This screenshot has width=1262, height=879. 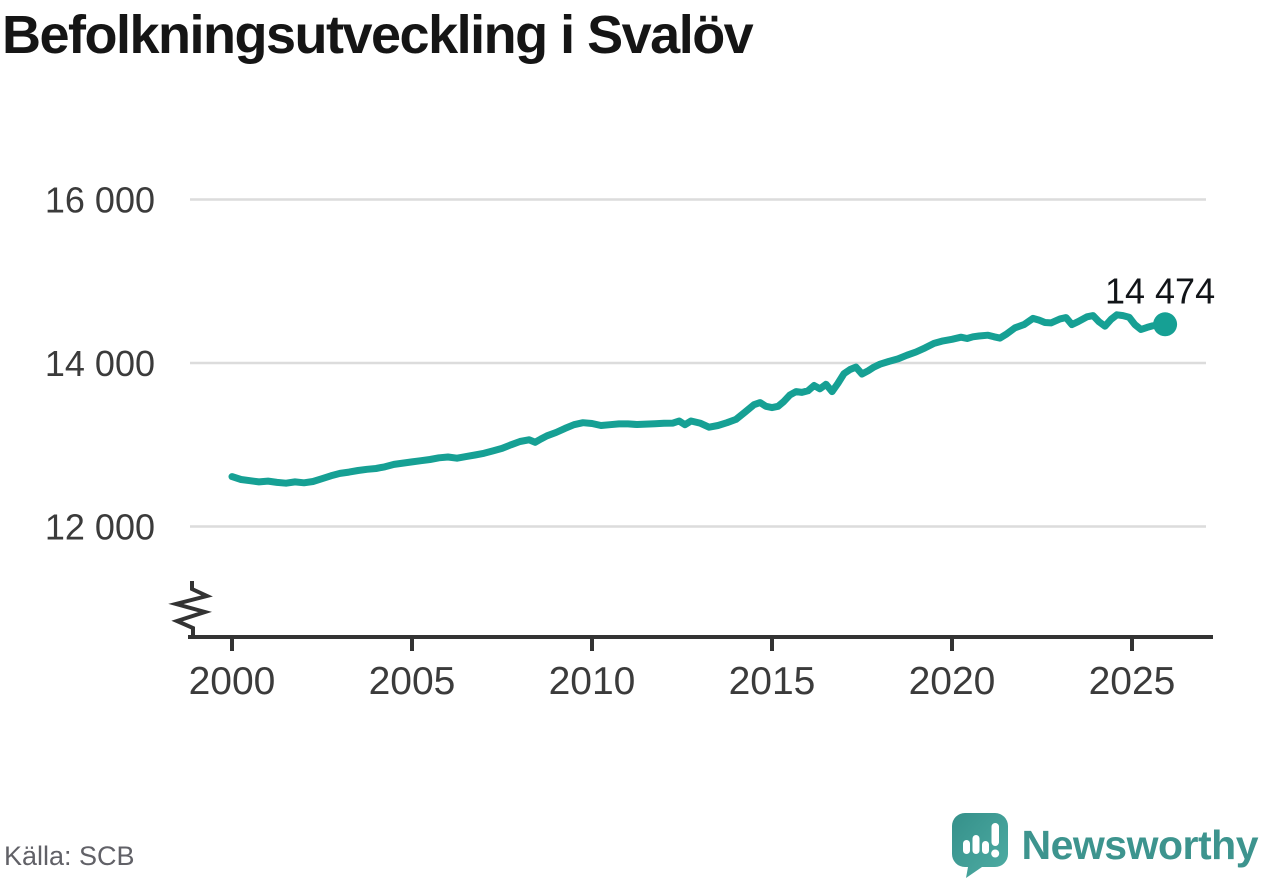 What do you see at coordinates (1160, 290) in the screenshot?
I see `last-point-label: 14 474` at bounding box center [1160, 290].